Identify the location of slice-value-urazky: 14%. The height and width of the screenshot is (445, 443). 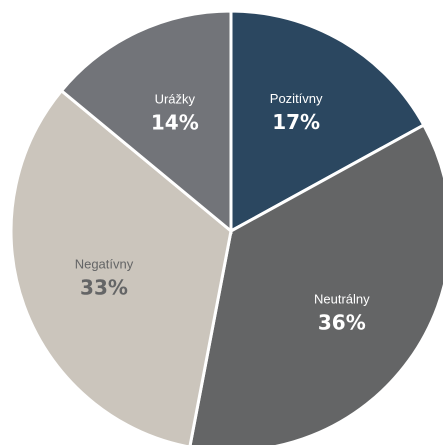
(175, 123).